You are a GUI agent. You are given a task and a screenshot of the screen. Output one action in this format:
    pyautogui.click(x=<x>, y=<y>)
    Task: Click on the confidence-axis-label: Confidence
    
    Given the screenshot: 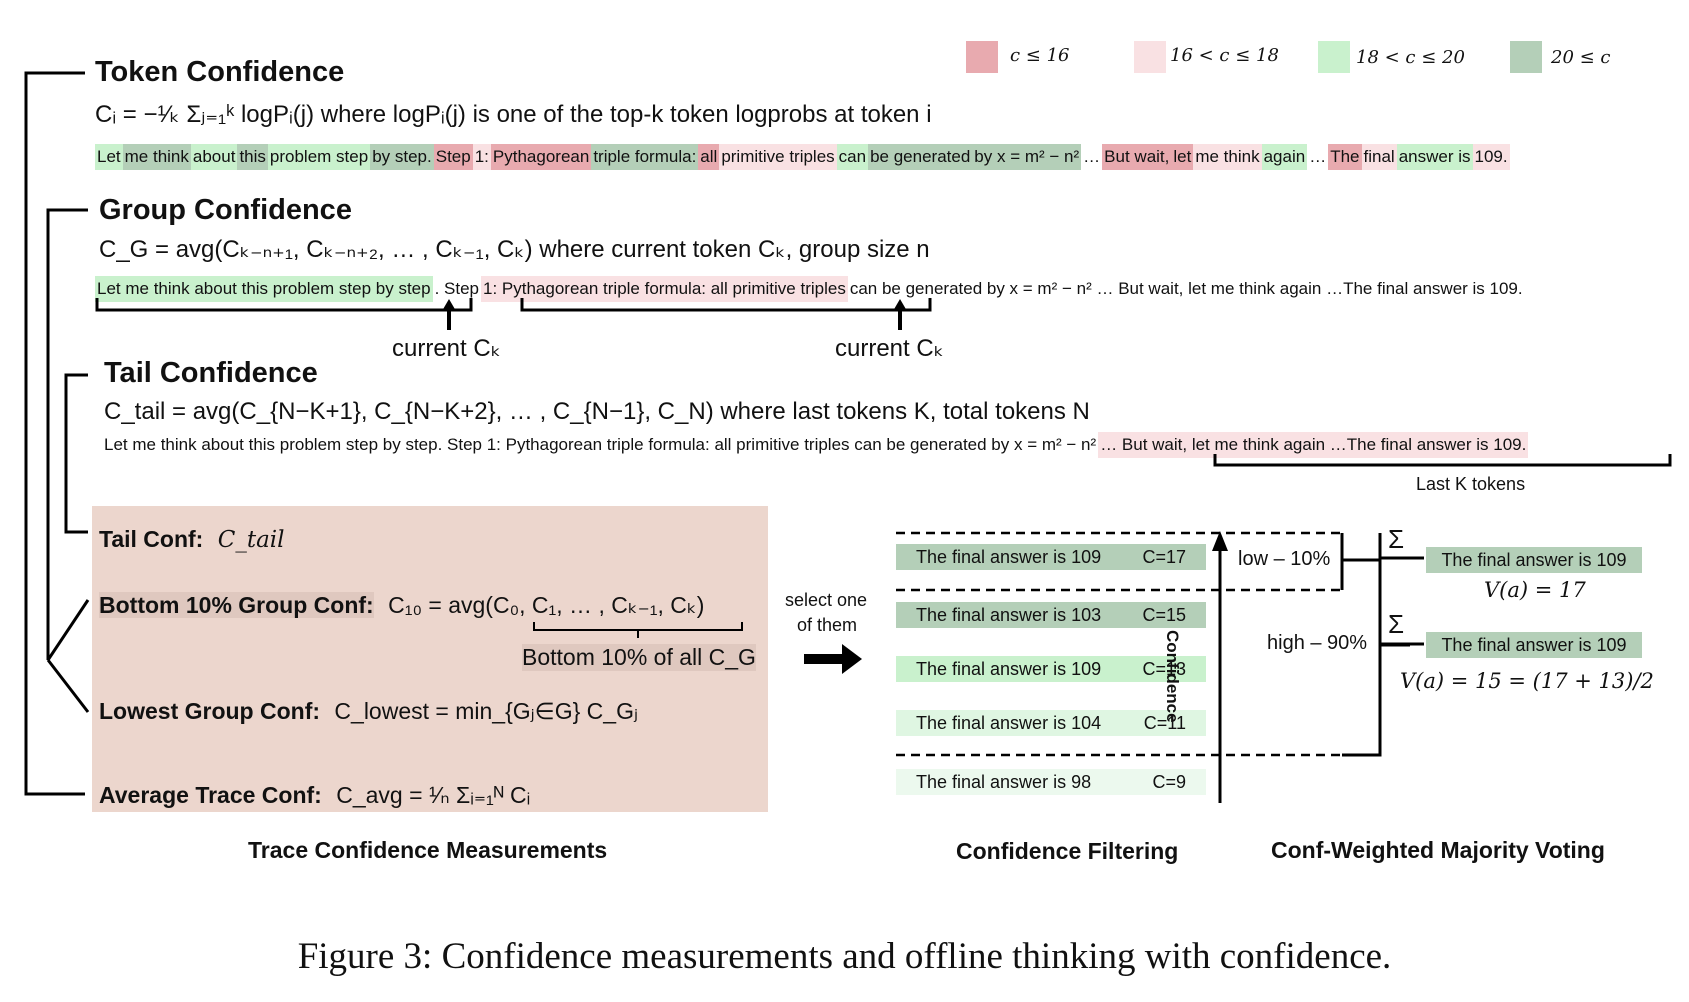 What is the action you would take?
    pyautogui.click(x=1172, y=676)
    